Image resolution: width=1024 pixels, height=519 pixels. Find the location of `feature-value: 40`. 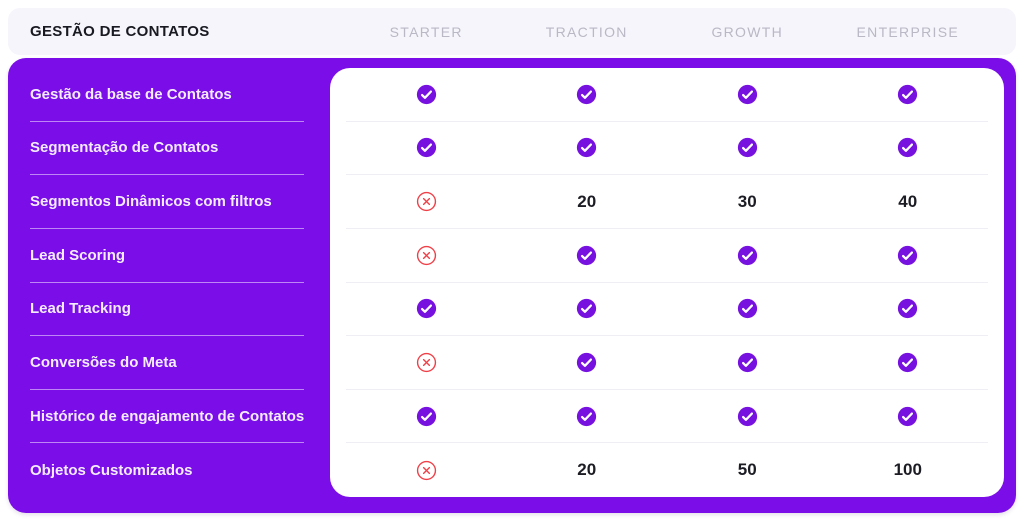

feature-value: 40 is located at coordinates (907, 202).